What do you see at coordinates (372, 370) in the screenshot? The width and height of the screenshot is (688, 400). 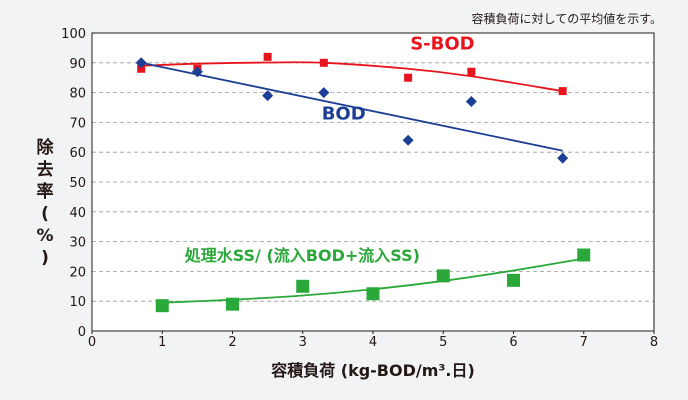 I see `x-axis-title: 容積負荷 (kg-BOD/m³.日)` at bounding box center [372, 370].